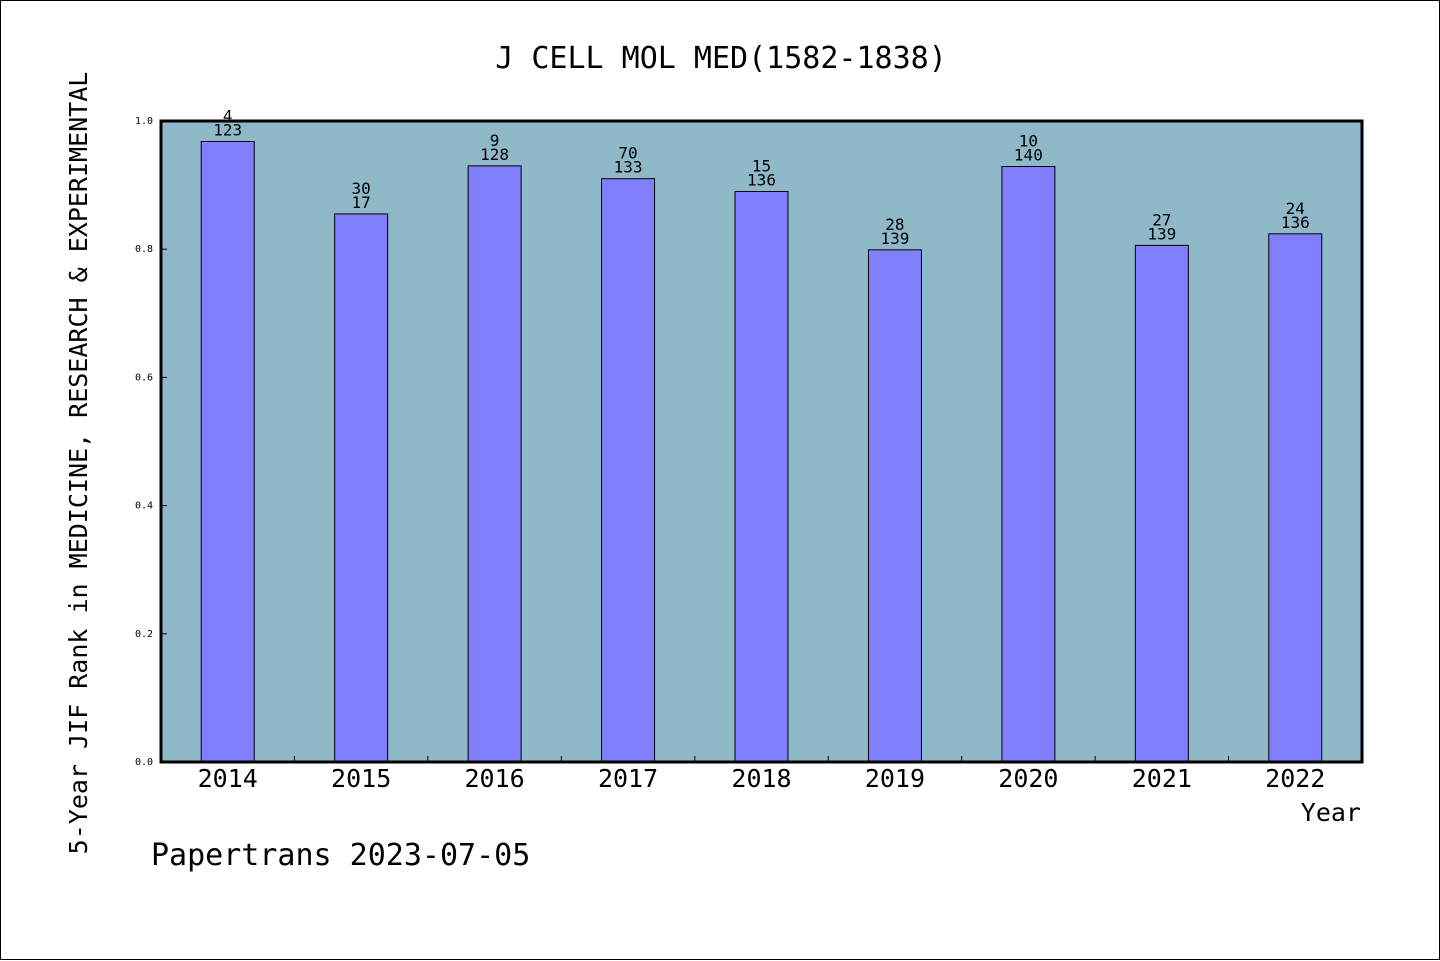 The image size is (1440, 961). I want to click on chart-title: J CELL MOL MED(1582-1838), so click(721, 58).